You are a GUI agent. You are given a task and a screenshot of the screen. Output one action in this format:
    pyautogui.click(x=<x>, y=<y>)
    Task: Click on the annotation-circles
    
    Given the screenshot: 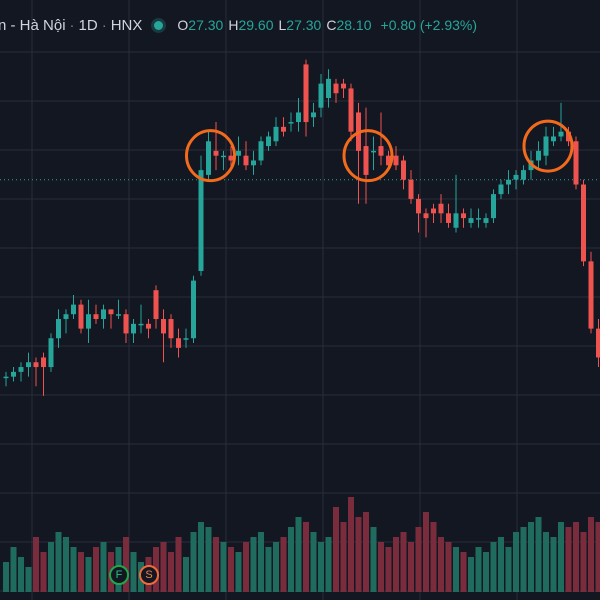 What is the action you would take?
    pyautogui.click(x=379, y=151)
    